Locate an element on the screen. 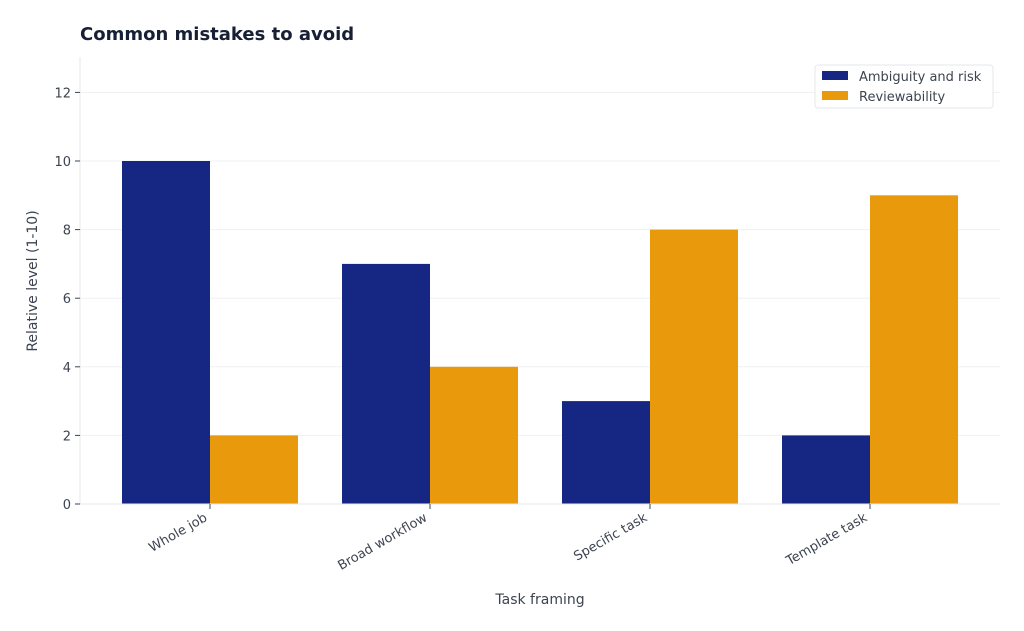 This screenshot has height=631, width=1024. legend-label: Ambiguity and risk is located at coordinates (920, 77).